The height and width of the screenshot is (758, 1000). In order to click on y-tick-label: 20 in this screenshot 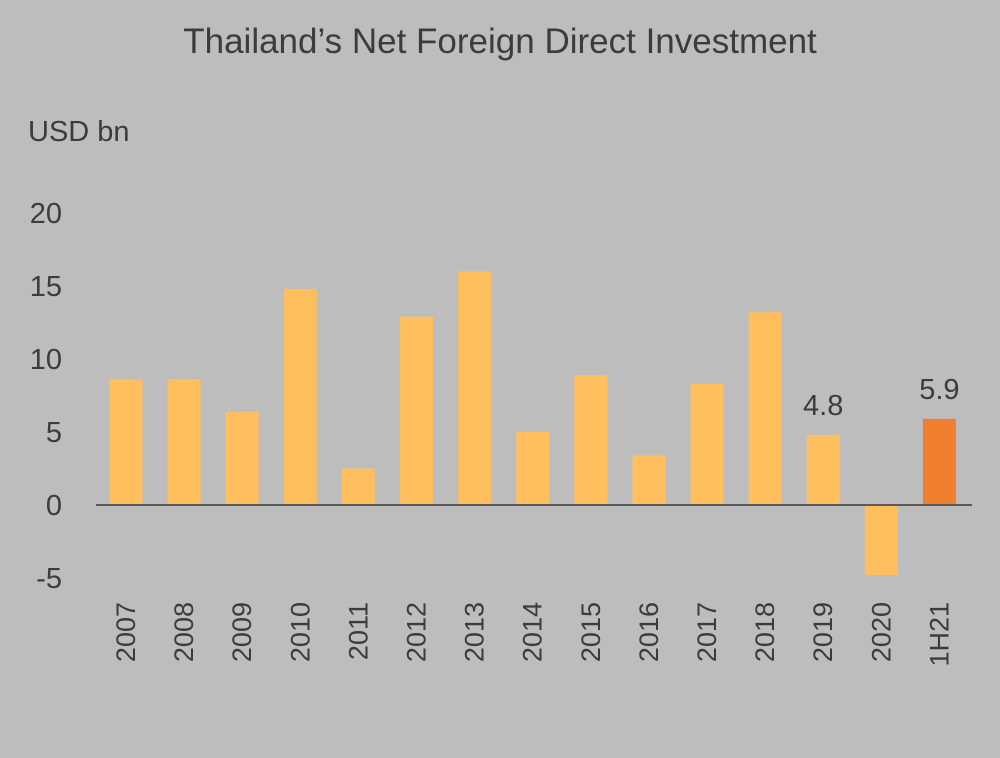, I will do `click(46, 214)`.